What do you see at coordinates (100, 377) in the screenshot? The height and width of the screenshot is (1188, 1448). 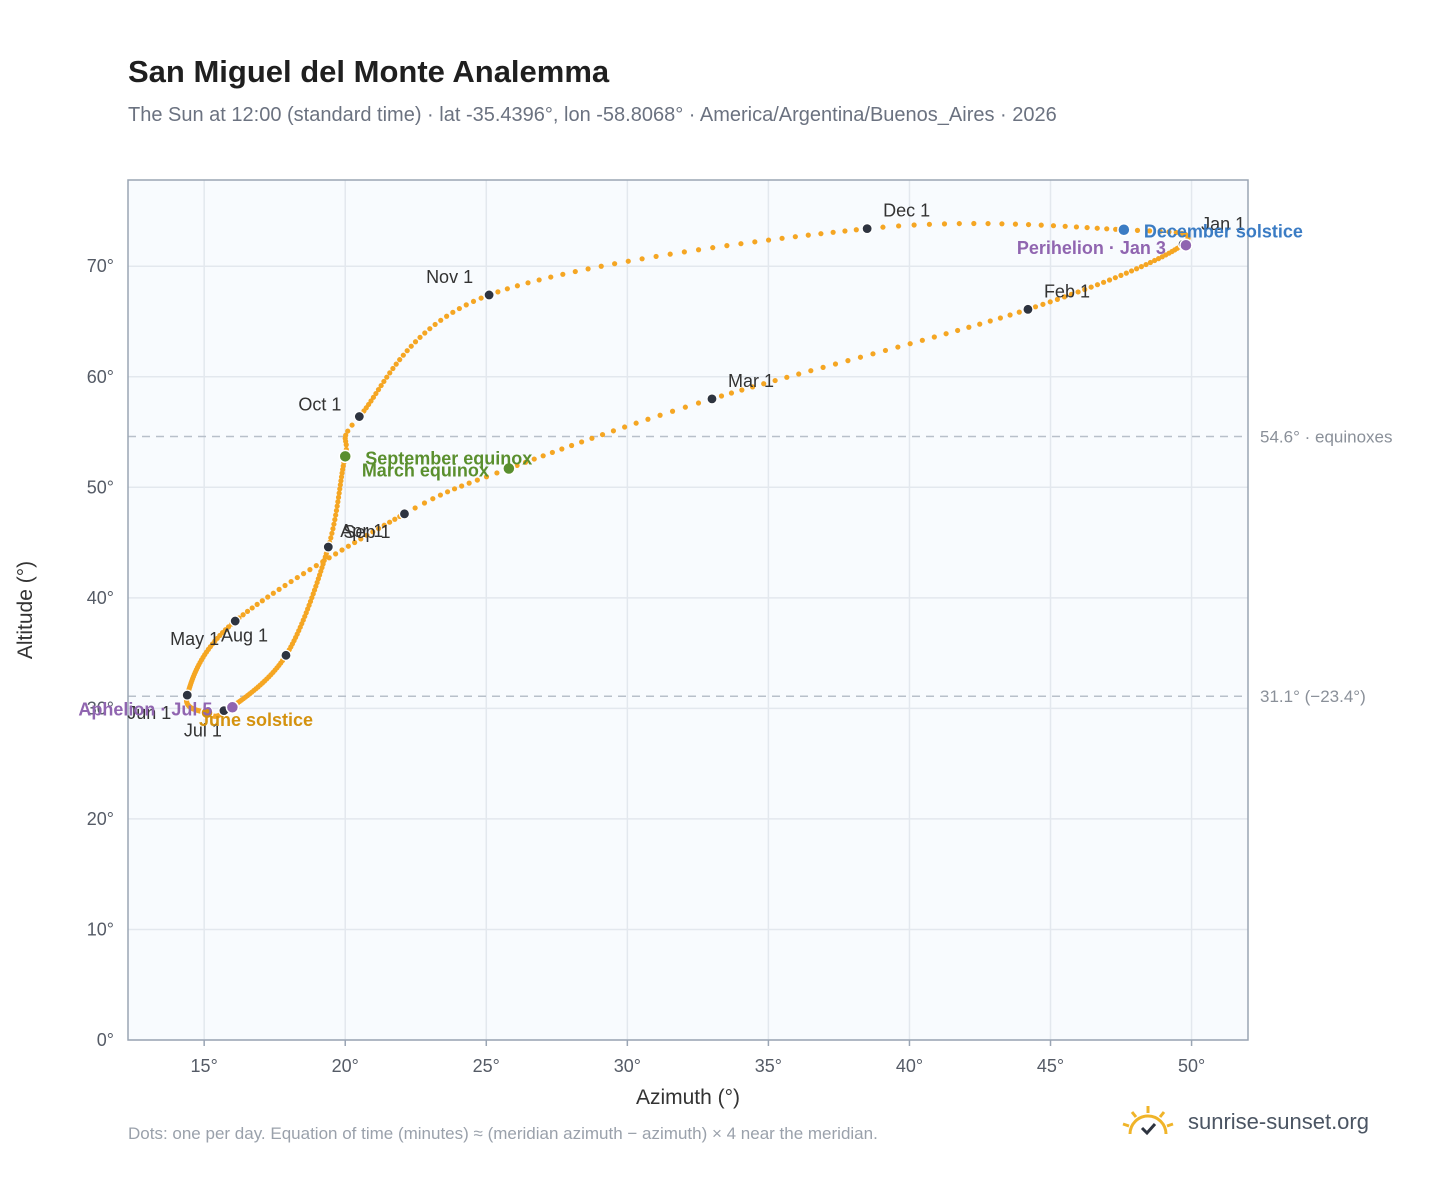 I see `y-tick-label: 60°` at bounding box center [100, 377].